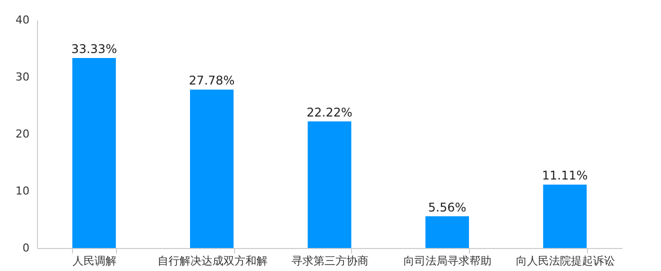  I want to click on x-tick-label: 向司法局寻求帮助, so click(448, 261).